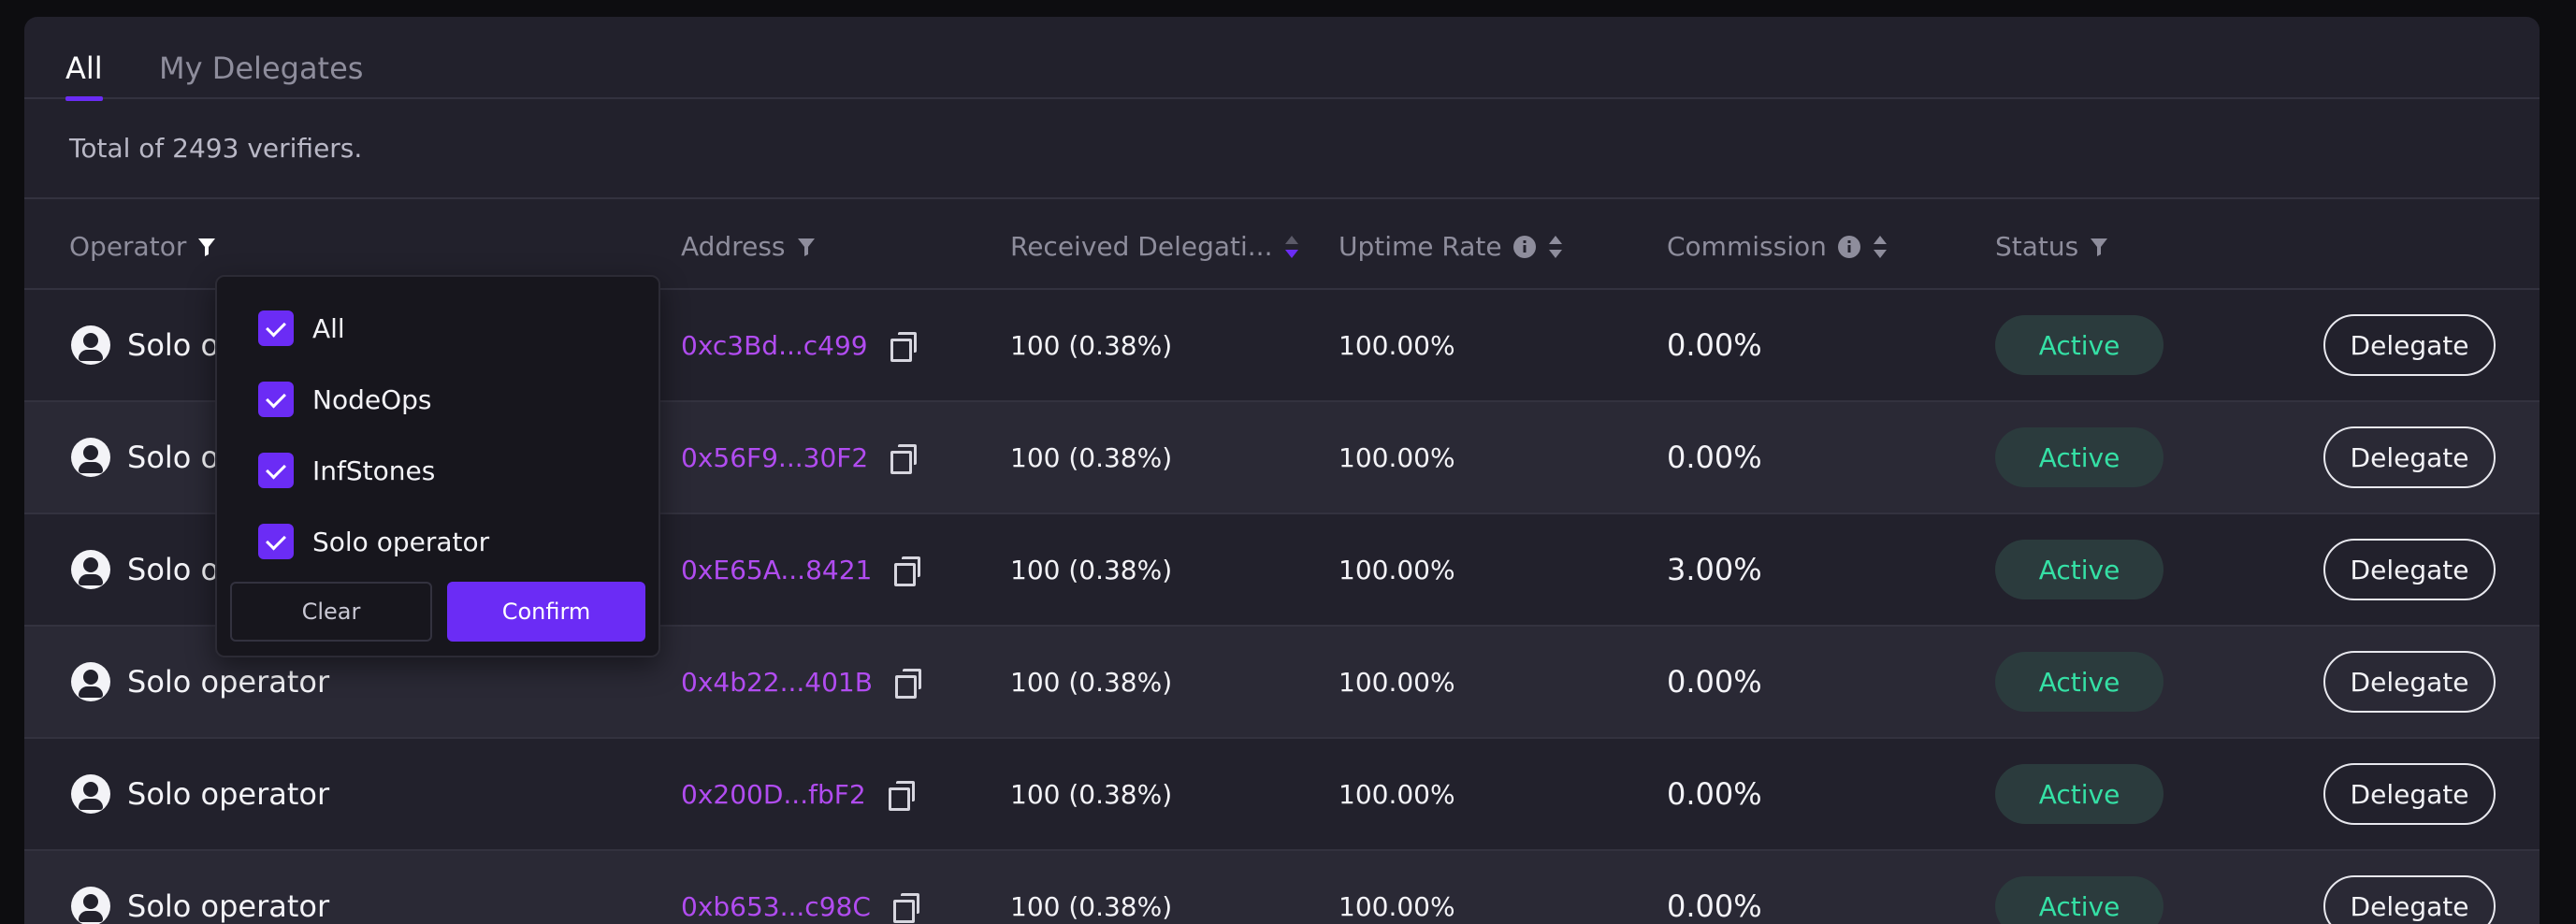  Describe the element at coordinates (776, 906) in the screenshot. I see `address-link: 0xb653...c98C` at that location.